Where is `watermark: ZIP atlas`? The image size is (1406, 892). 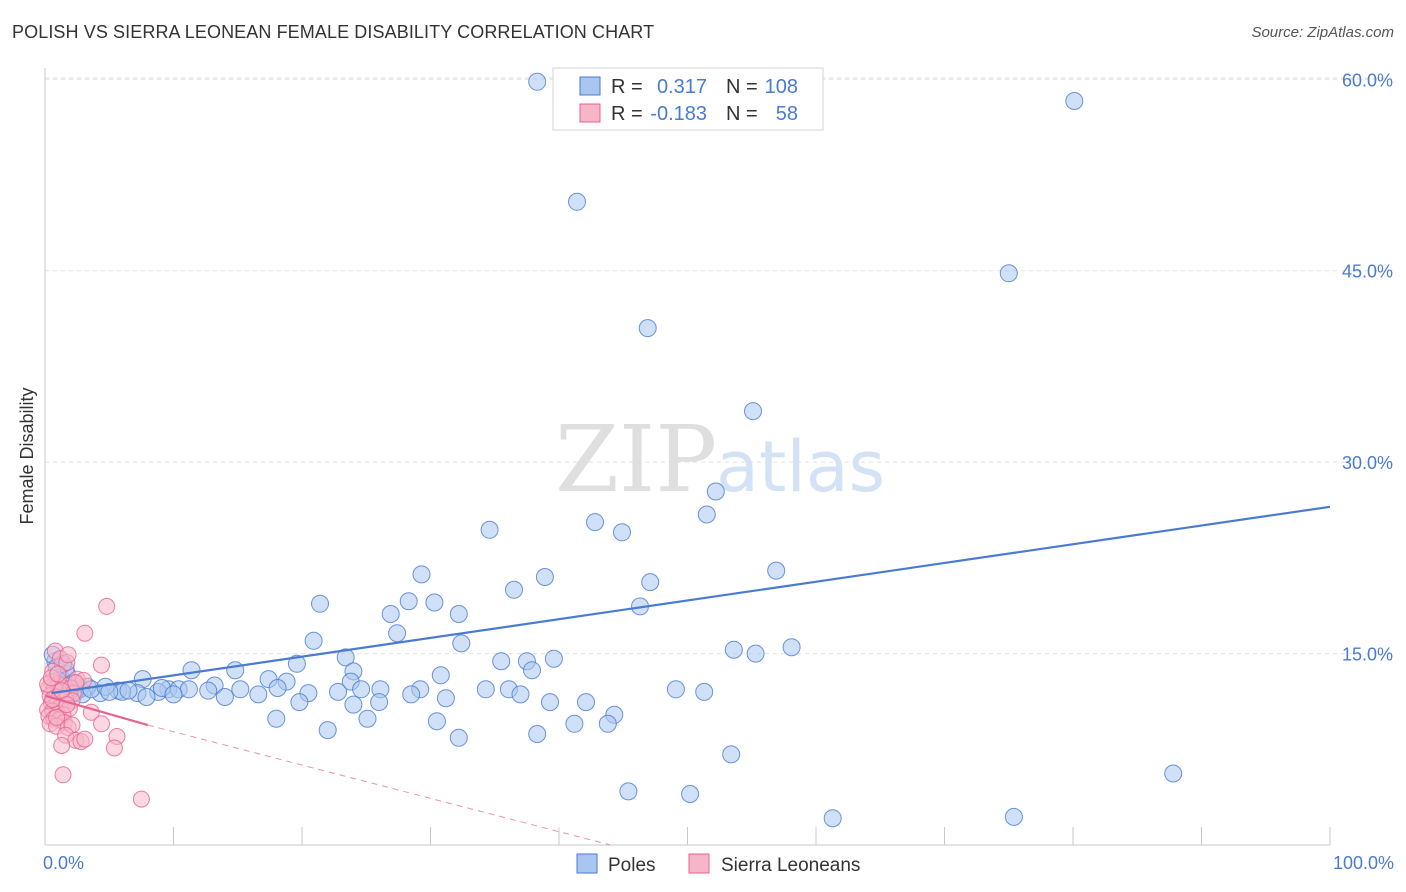 watermark: ZIP atlas is located at coordinates (720, 459).